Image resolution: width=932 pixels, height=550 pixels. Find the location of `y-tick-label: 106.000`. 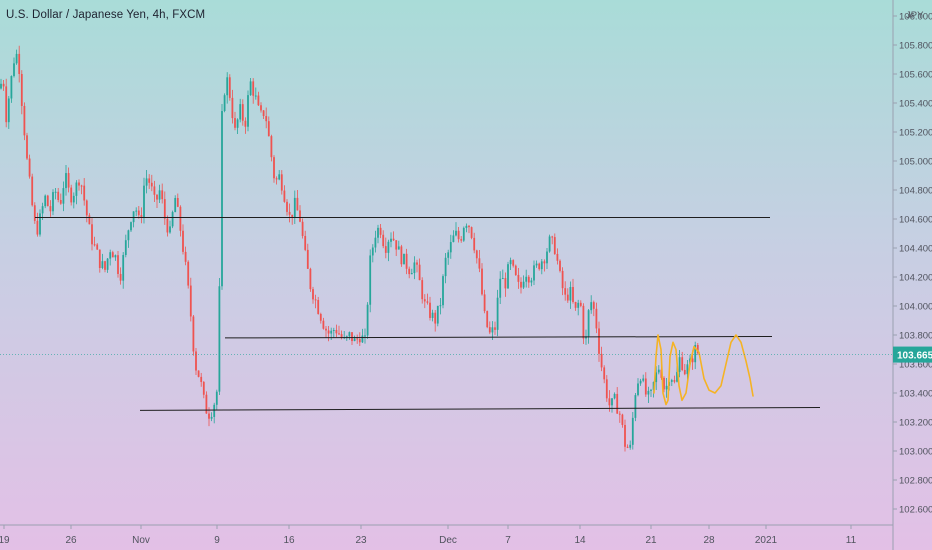

y-tick-label: 106.000 is located at coordinates (915, 17).